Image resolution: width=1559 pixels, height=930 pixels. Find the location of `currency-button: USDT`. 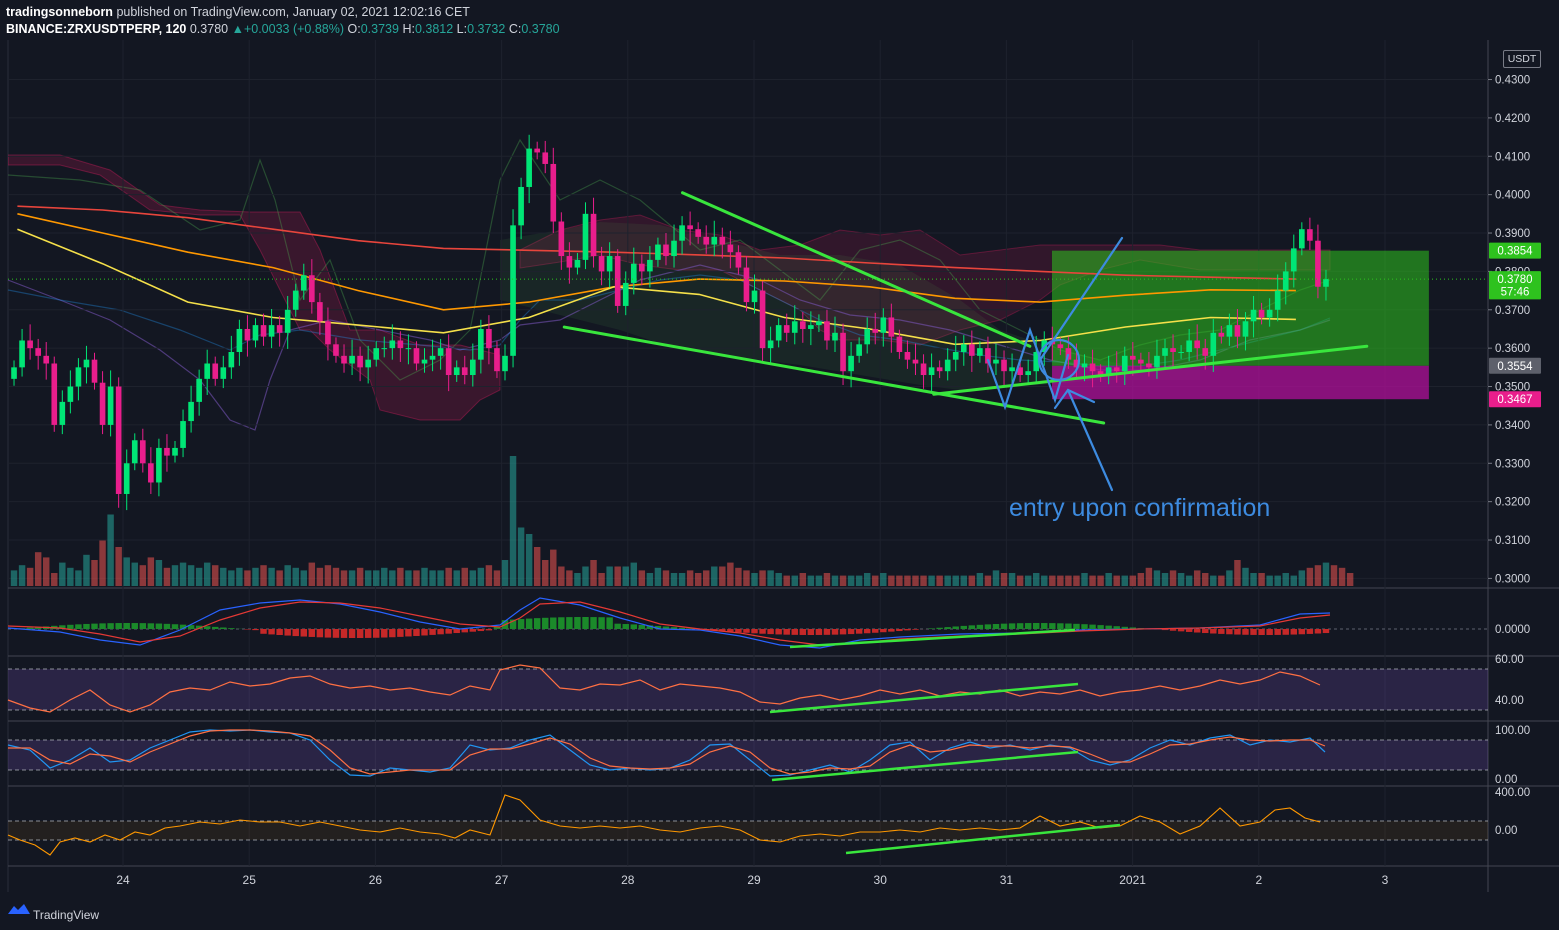

currency-button: USDT is located at coordinates (1522, 59).